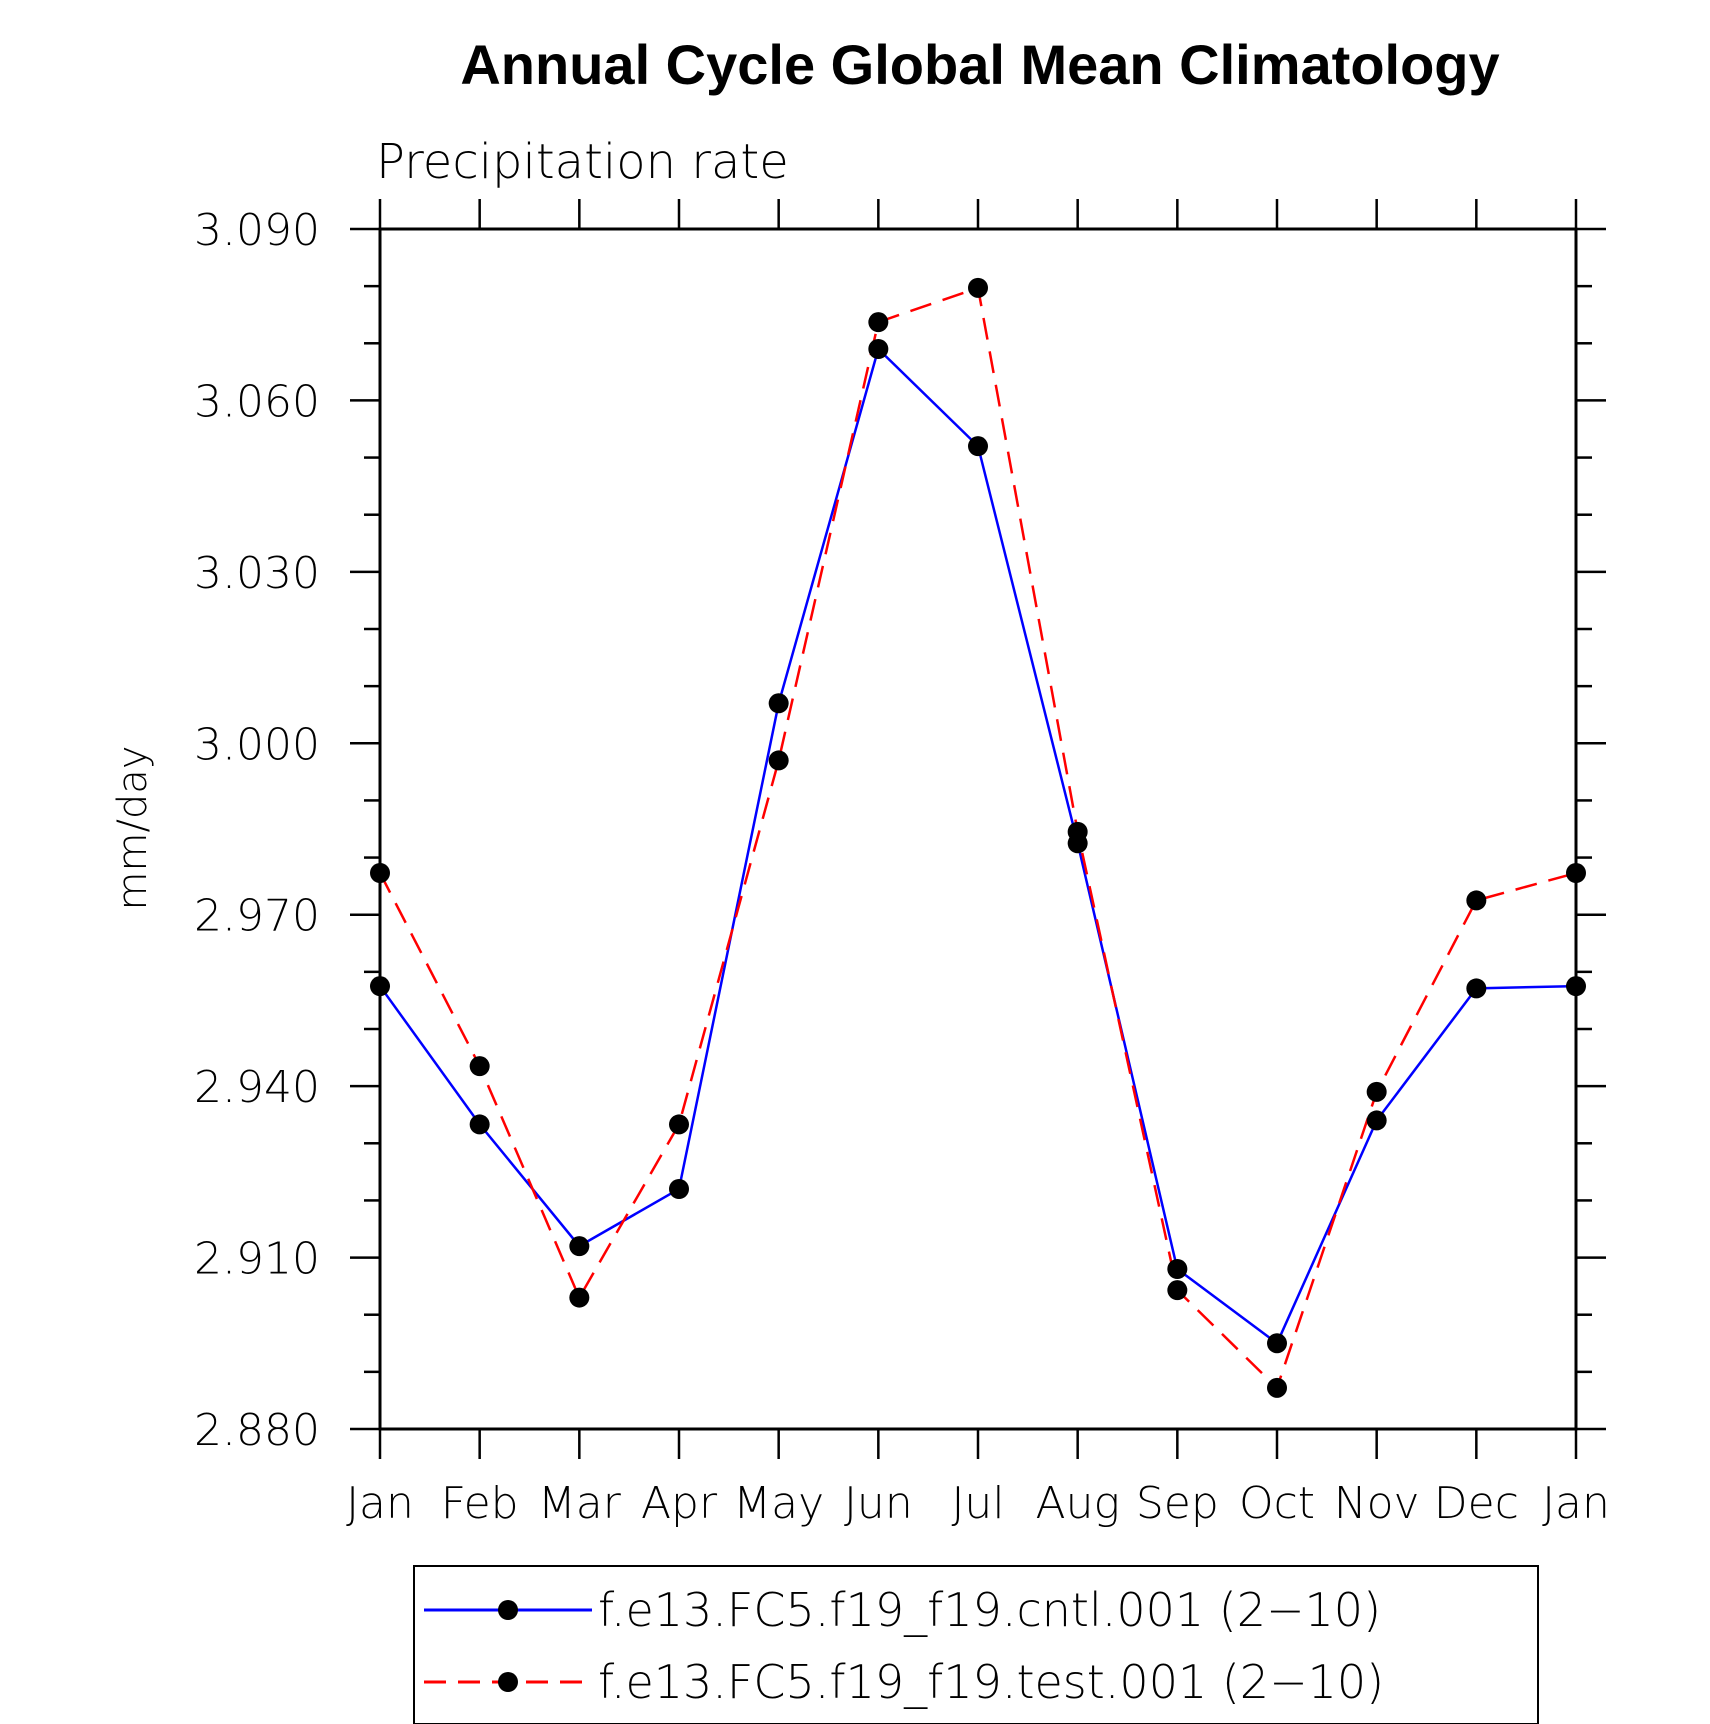 Image resolution: width=1710 pixels, height=1724 pixels. Describe the element at coordinates (679, 1503) in the screenshot. I see `x-tick-label: Apr` at that location.